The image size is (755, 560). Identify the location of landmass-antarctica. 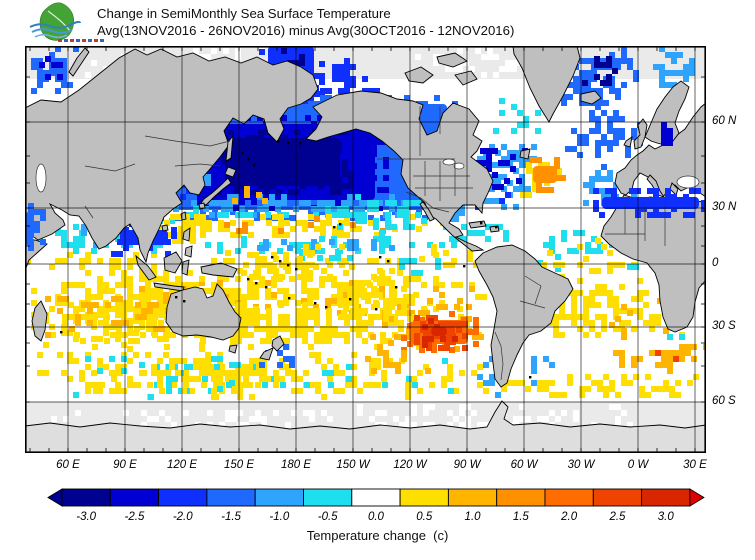
(365, 426).